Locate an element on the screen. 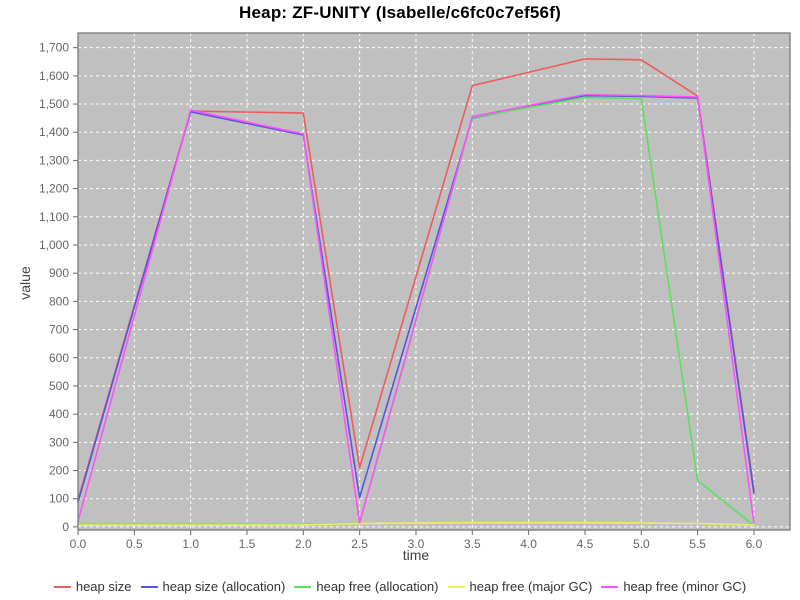 This screenshot has width=800, height=600. y-tick-label: 700 is located at coordinates (59, 330).